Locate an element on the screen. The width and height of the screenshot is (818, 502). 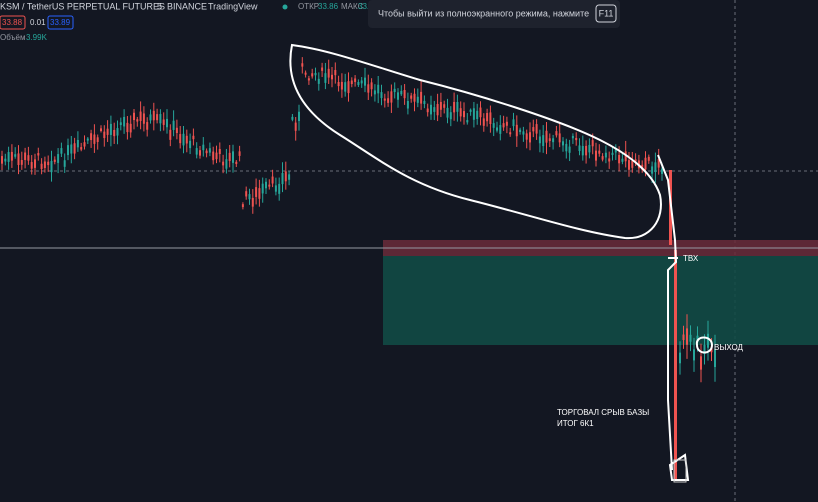
hand-exit-mark is located at coordinates (704, 345).